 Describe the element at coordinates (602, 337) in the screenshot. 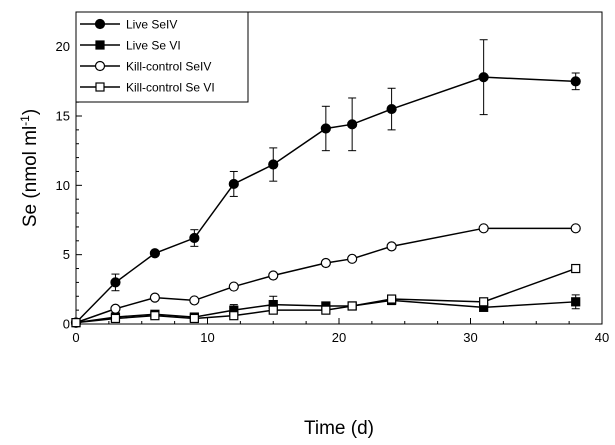

I see `x-tick-label: 40` at that location.